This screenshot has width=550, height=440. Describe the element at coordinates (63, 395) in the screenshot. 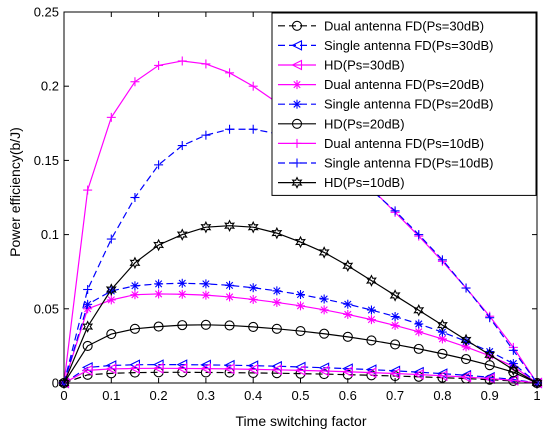

I see `x-tick-label: 0` at that location.